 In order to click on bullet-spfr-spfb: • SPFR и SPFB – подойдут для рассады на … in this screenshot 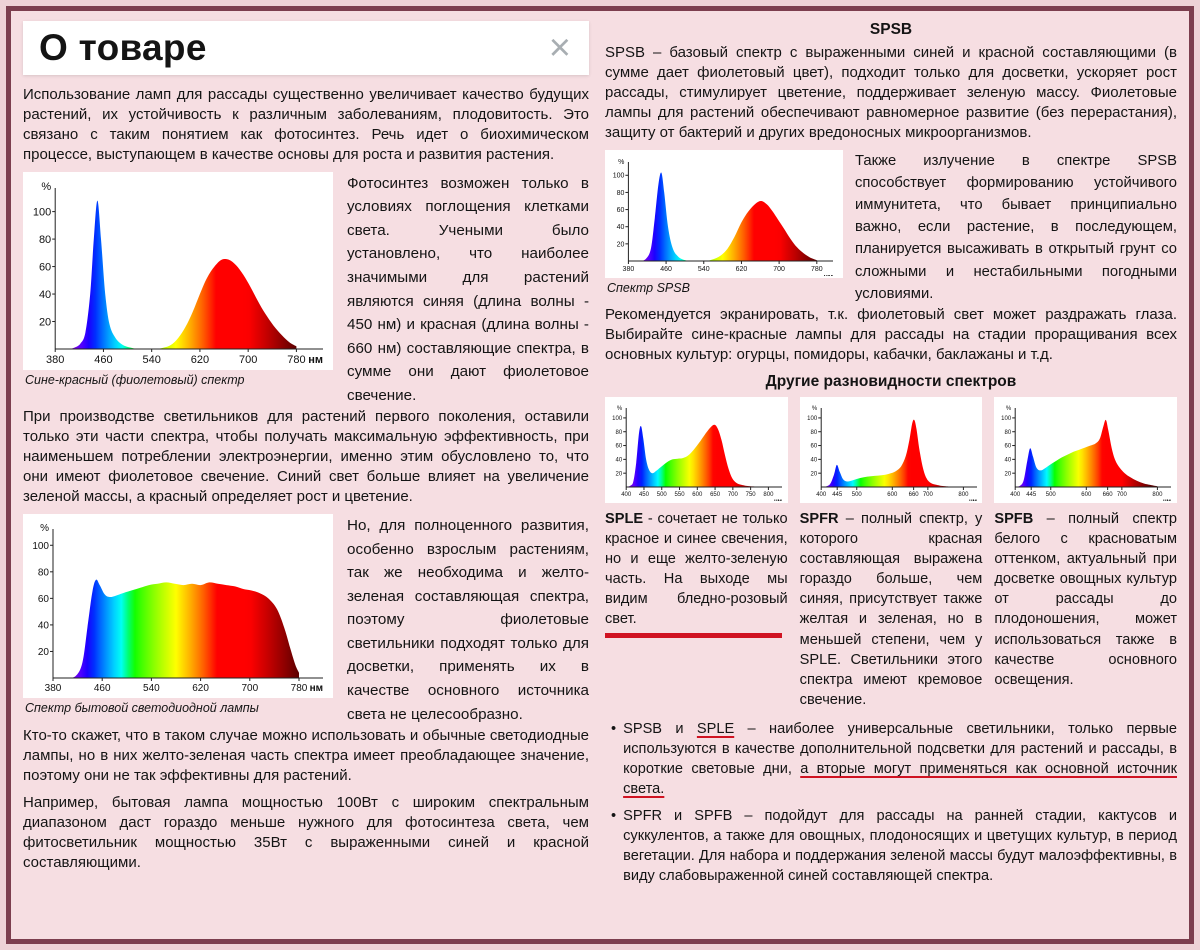, I will do `click(893, 846)`.